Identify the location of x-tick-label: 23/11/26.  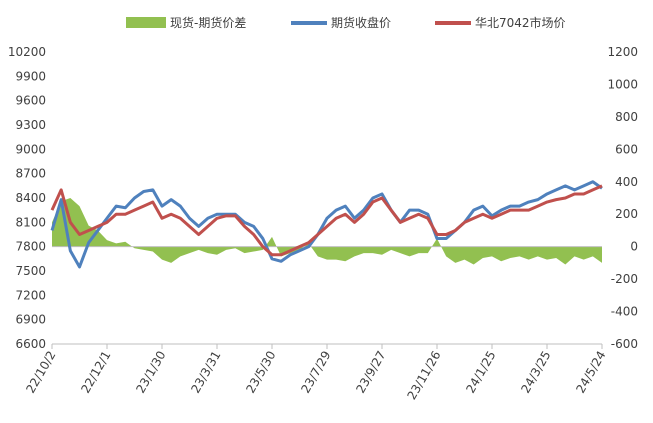
(424, 376).